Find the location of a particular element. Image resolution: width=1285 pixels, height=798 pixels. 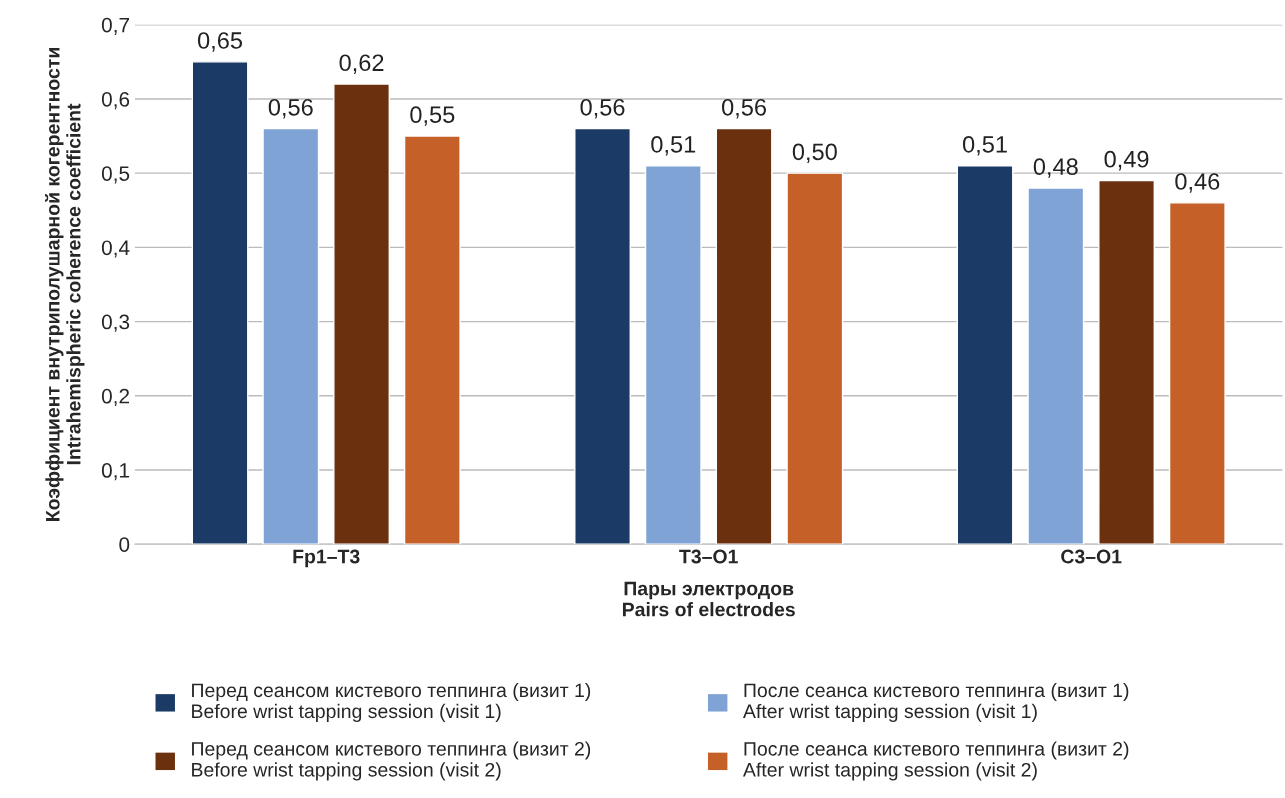

legend-label: После сеанса кистевого теппинга (визит 1) After wrist tapping session (visit 1) is located at coordinates (935, 702).